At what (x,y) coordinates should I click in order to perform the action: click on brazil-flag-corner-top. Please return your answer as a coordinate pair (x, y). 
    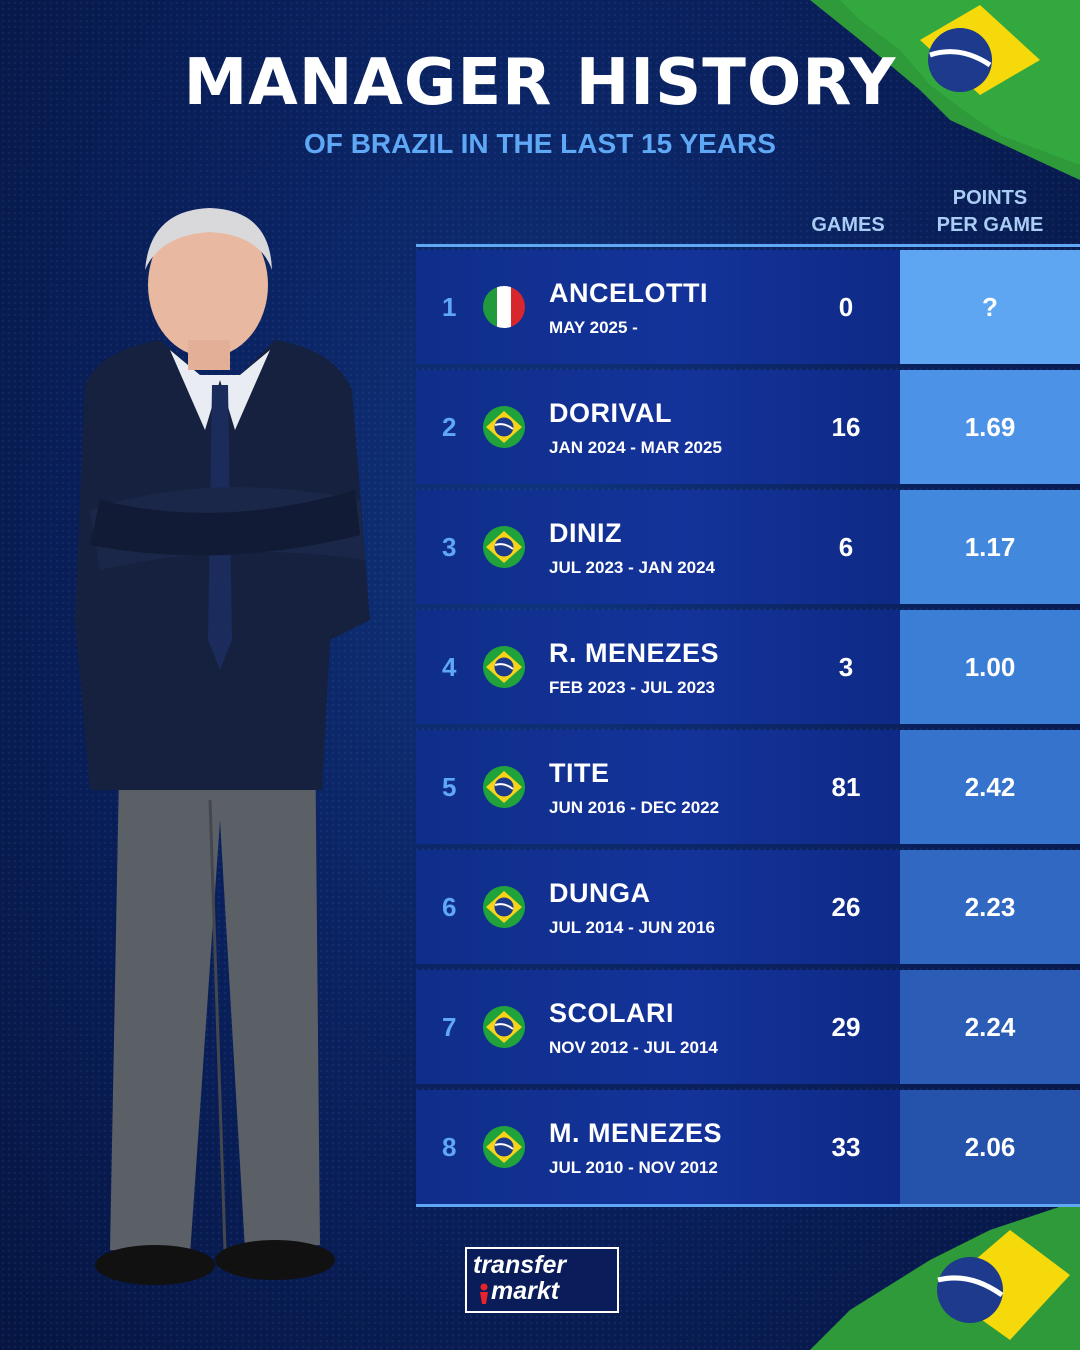
    Looking at the image, I should click on (945, 90).